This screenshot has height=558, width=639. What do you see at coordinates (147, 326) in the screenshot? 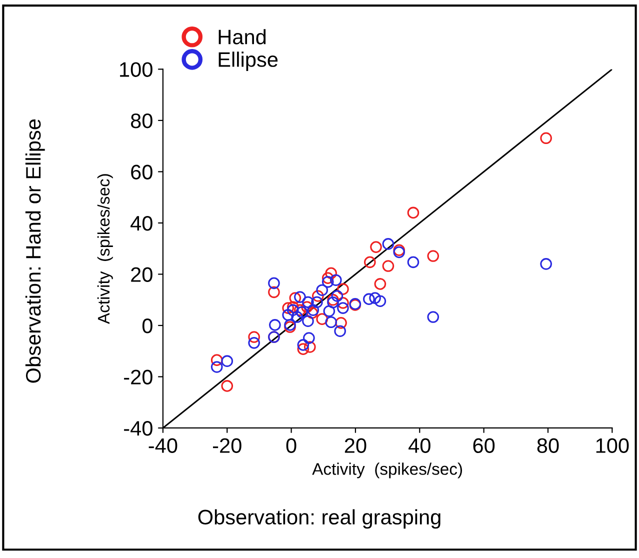
I see `y-tick-label: 0` at bounding box center [147, 326].